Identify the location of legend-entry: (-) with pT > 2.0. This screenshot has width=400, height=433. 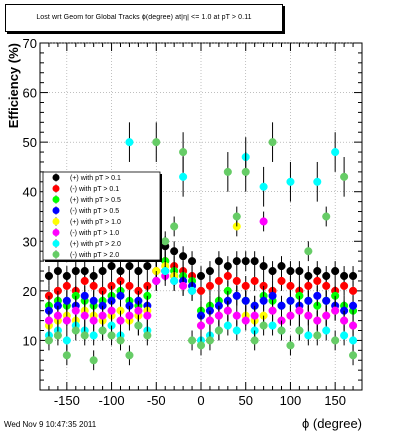
(94, 255).